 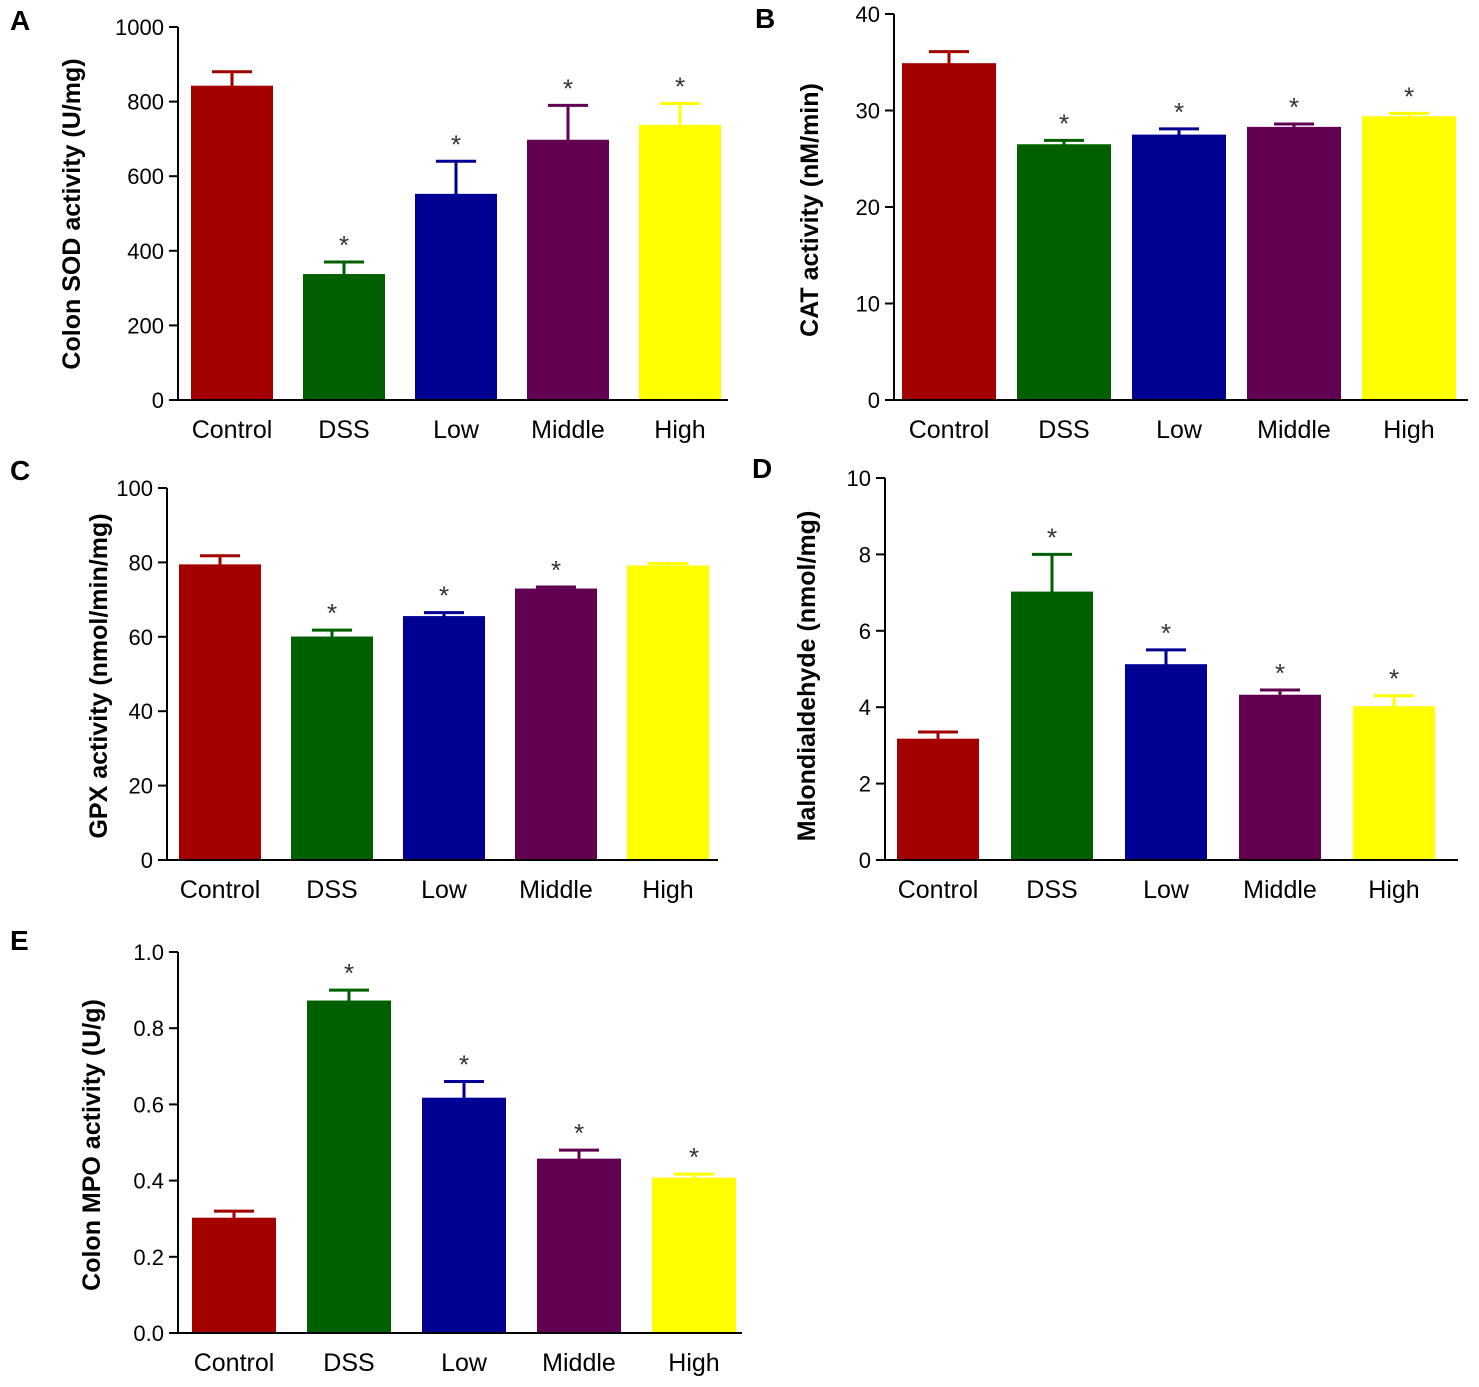 What do you see at coordinates (865, 631) in the screenshot?
I see `y-tick-label: 6` at bounding box center [865, 631].